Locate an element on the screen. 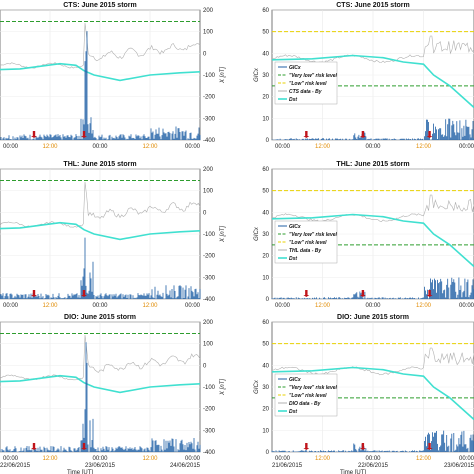  legend-entry: "Low" risk level is located at coordinates (308, 396).